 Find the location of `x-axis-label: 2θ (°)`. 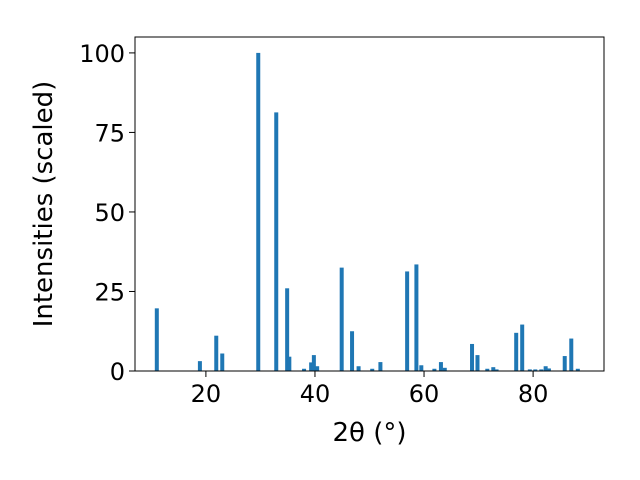

x-axis-label: 2θ (°) is located at coordinates (369, 433).